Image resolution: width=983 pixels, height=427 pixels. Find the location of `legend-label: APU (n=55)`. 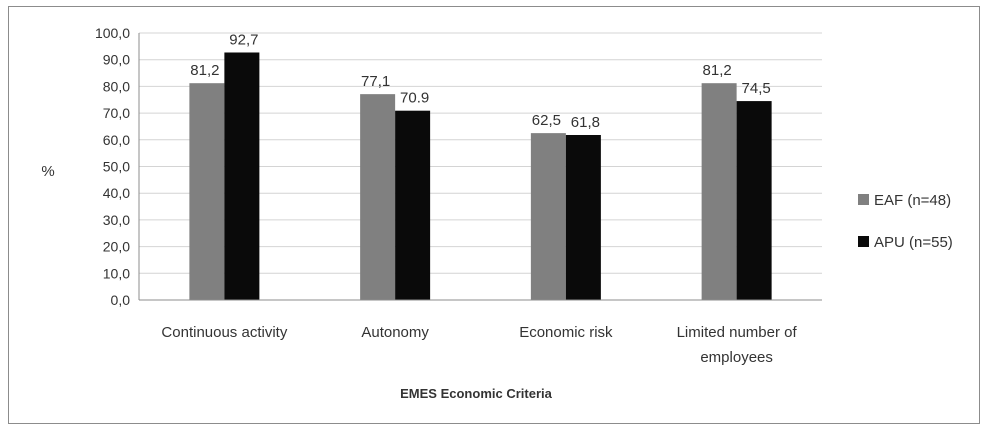

legend-label: APU (n=55) is located at coordinates (913, 242).